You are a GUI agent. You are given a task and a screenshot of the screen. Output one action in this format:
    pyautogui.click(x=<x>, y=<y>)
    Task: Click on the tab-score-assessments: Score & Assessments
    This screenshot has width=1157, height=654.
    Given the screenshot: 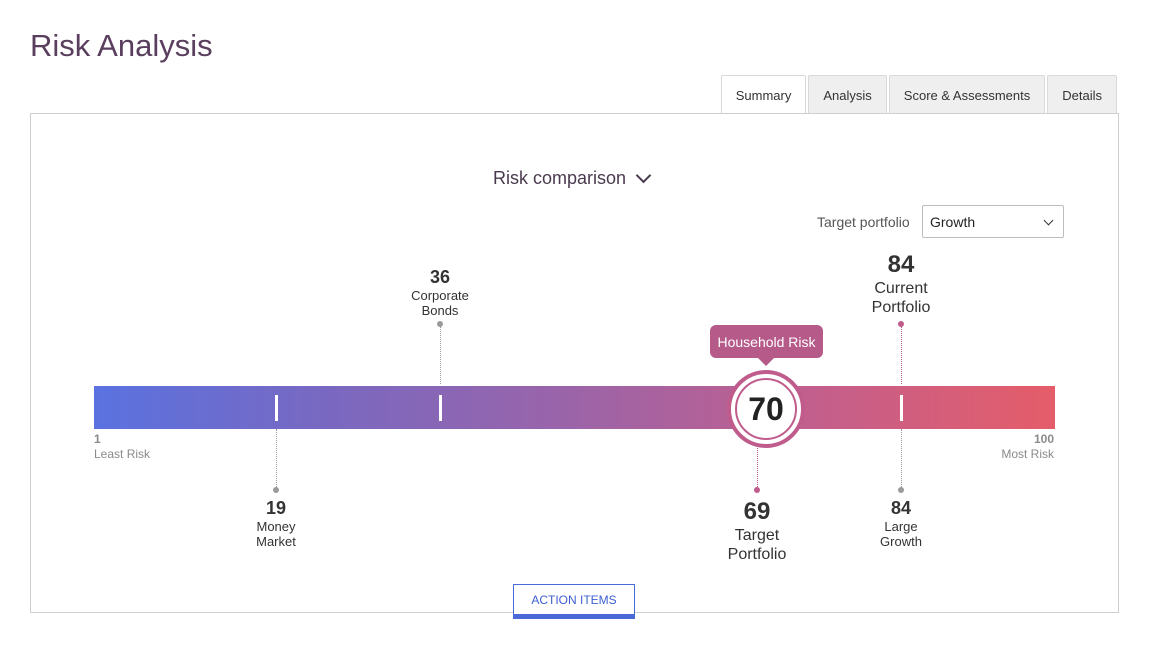 What is the action you would take?
    pyautogui.click(x=967, y=94)
    